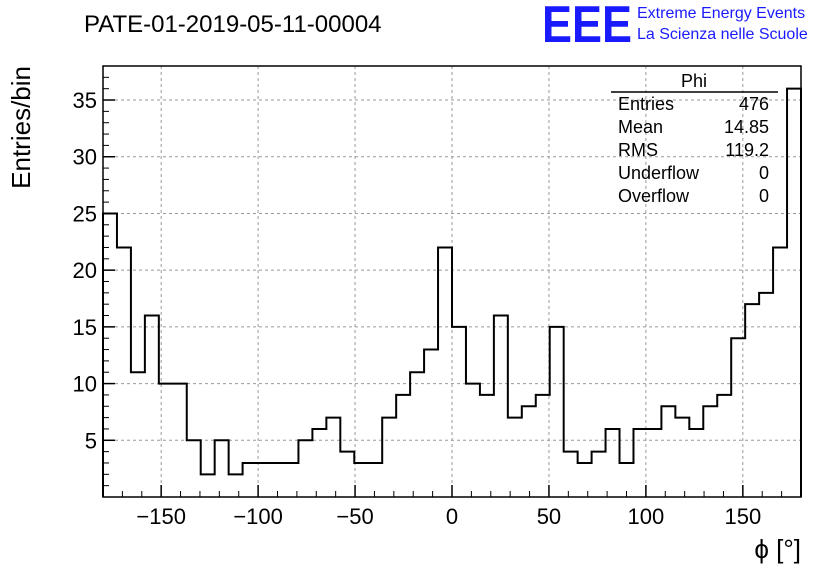  Describe the element at coordinates (646, 104) in the screenshot. I see `stats-row-label: Entries` at that location.